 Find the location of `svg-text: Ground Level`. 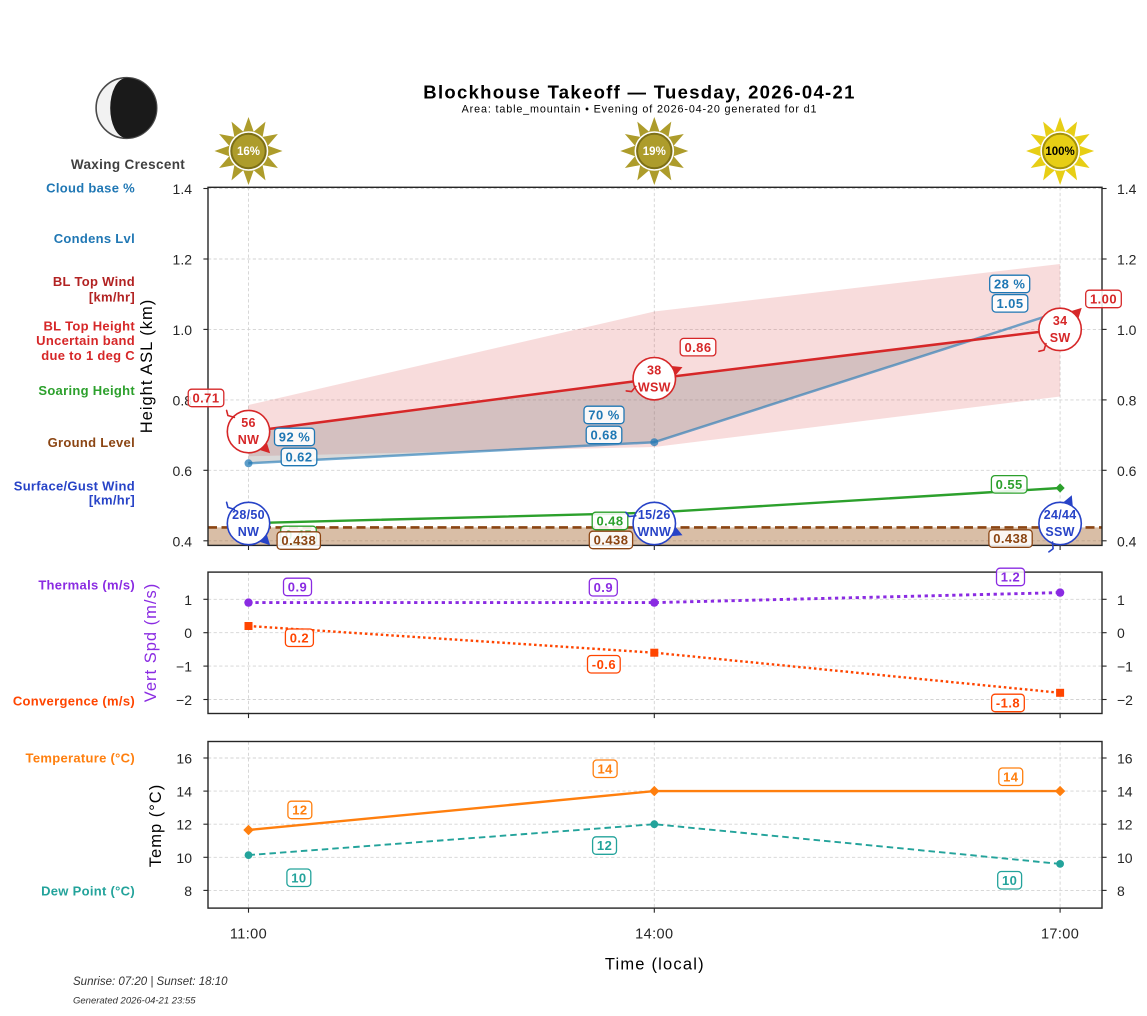

svg-text: Ground Level is located at coordinates (91, 442).